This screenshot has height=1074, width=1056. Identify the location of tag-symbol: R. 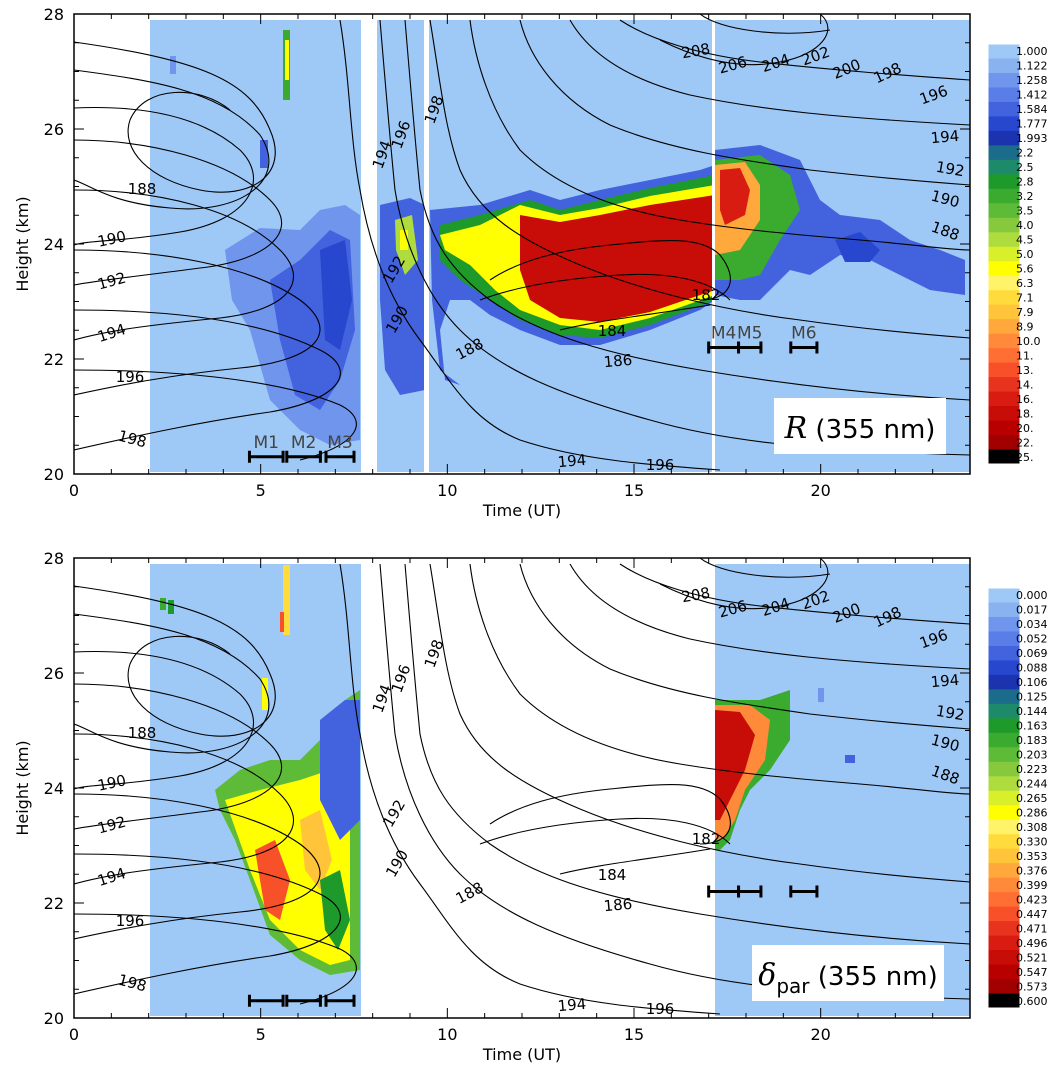
(796, 428).